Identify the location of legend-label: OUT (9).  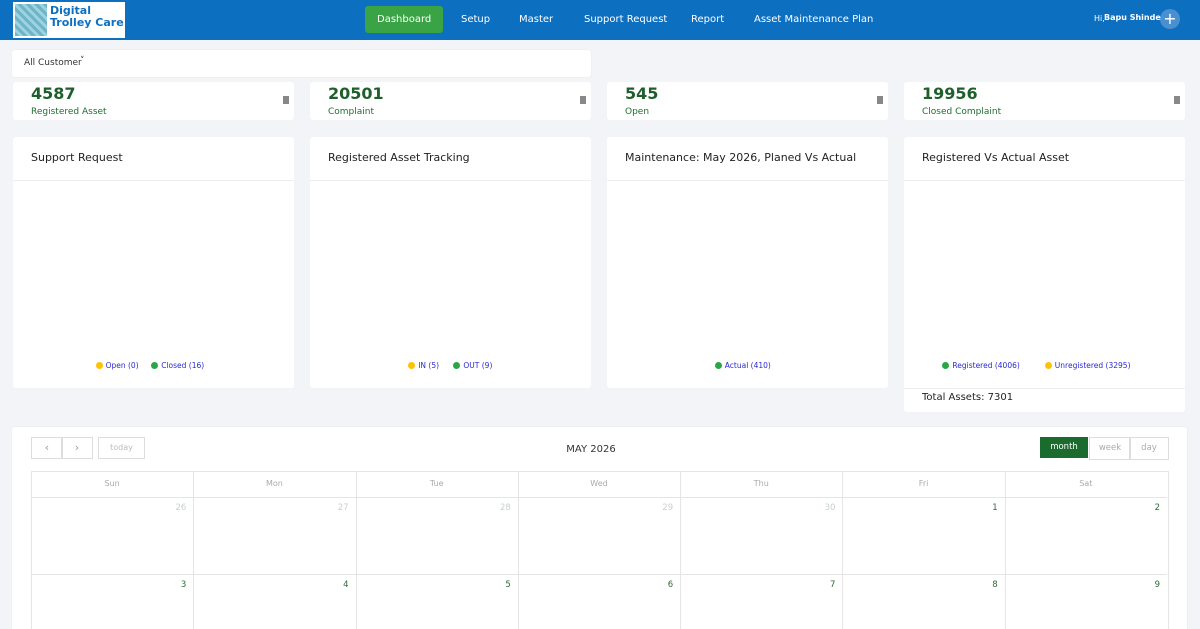
(478, 365).